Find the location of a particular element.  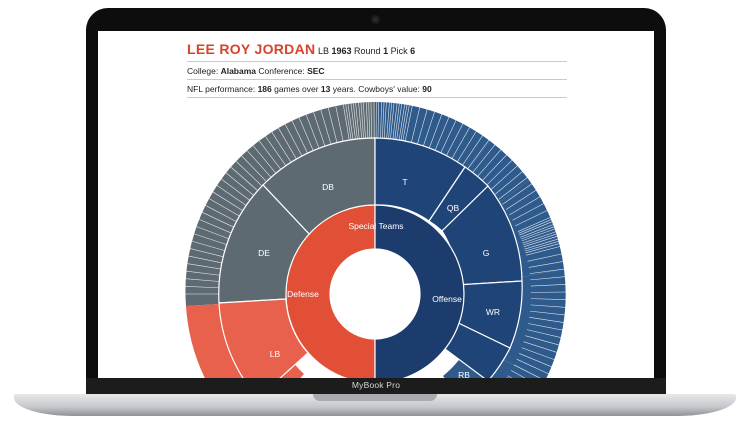

years-label: years. Cowboys' value: is located at coordinates (376, 89).